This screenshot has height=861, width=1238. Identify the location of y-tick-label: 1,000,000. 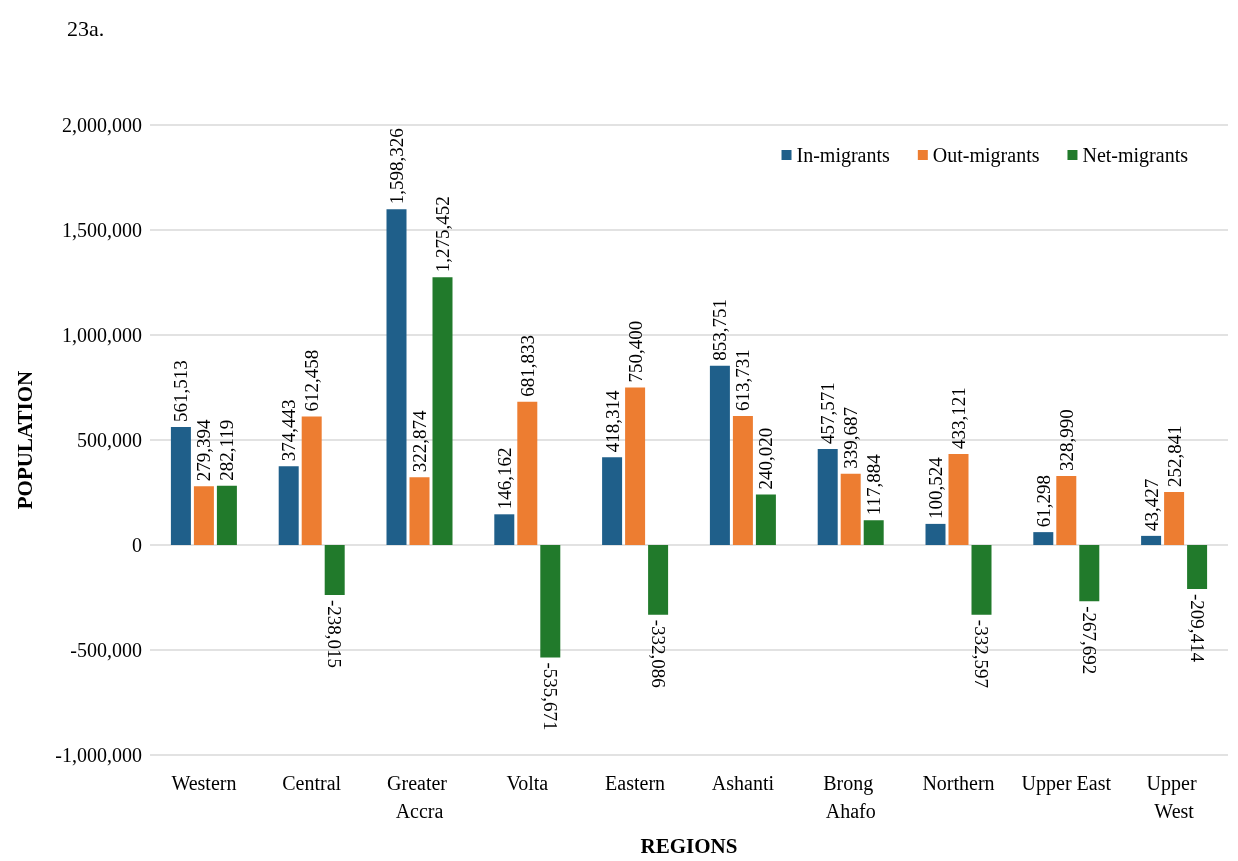
(102, 335).